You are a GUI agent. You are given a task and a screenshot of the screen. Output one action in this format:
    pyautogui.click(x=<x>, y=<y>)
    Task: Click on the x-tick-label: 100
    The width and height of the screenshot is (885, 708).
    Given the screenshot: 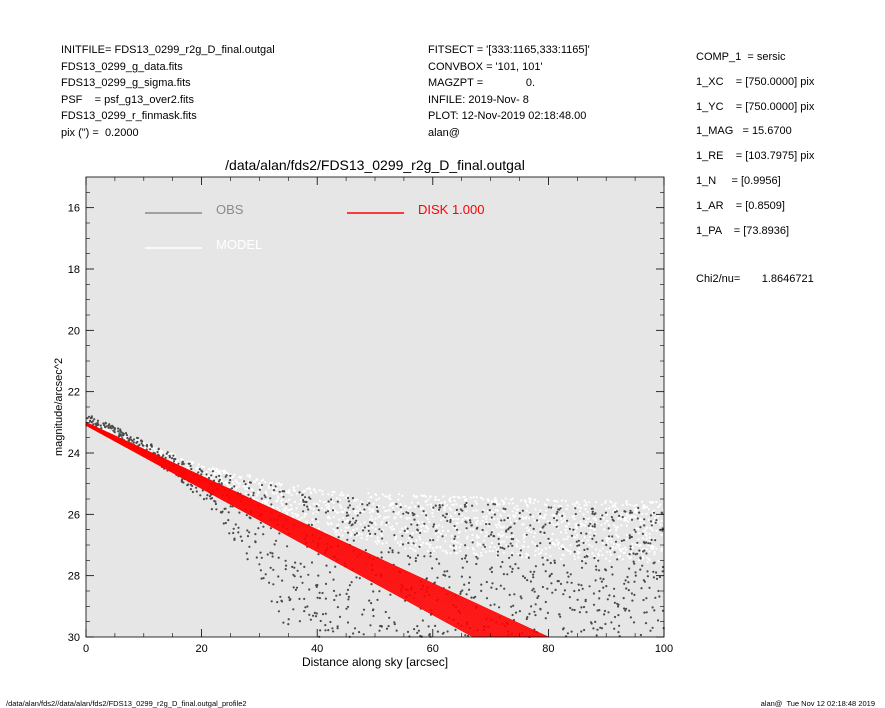 What is the action you would take?
    pyautogui.click(x=664, y=649)
    